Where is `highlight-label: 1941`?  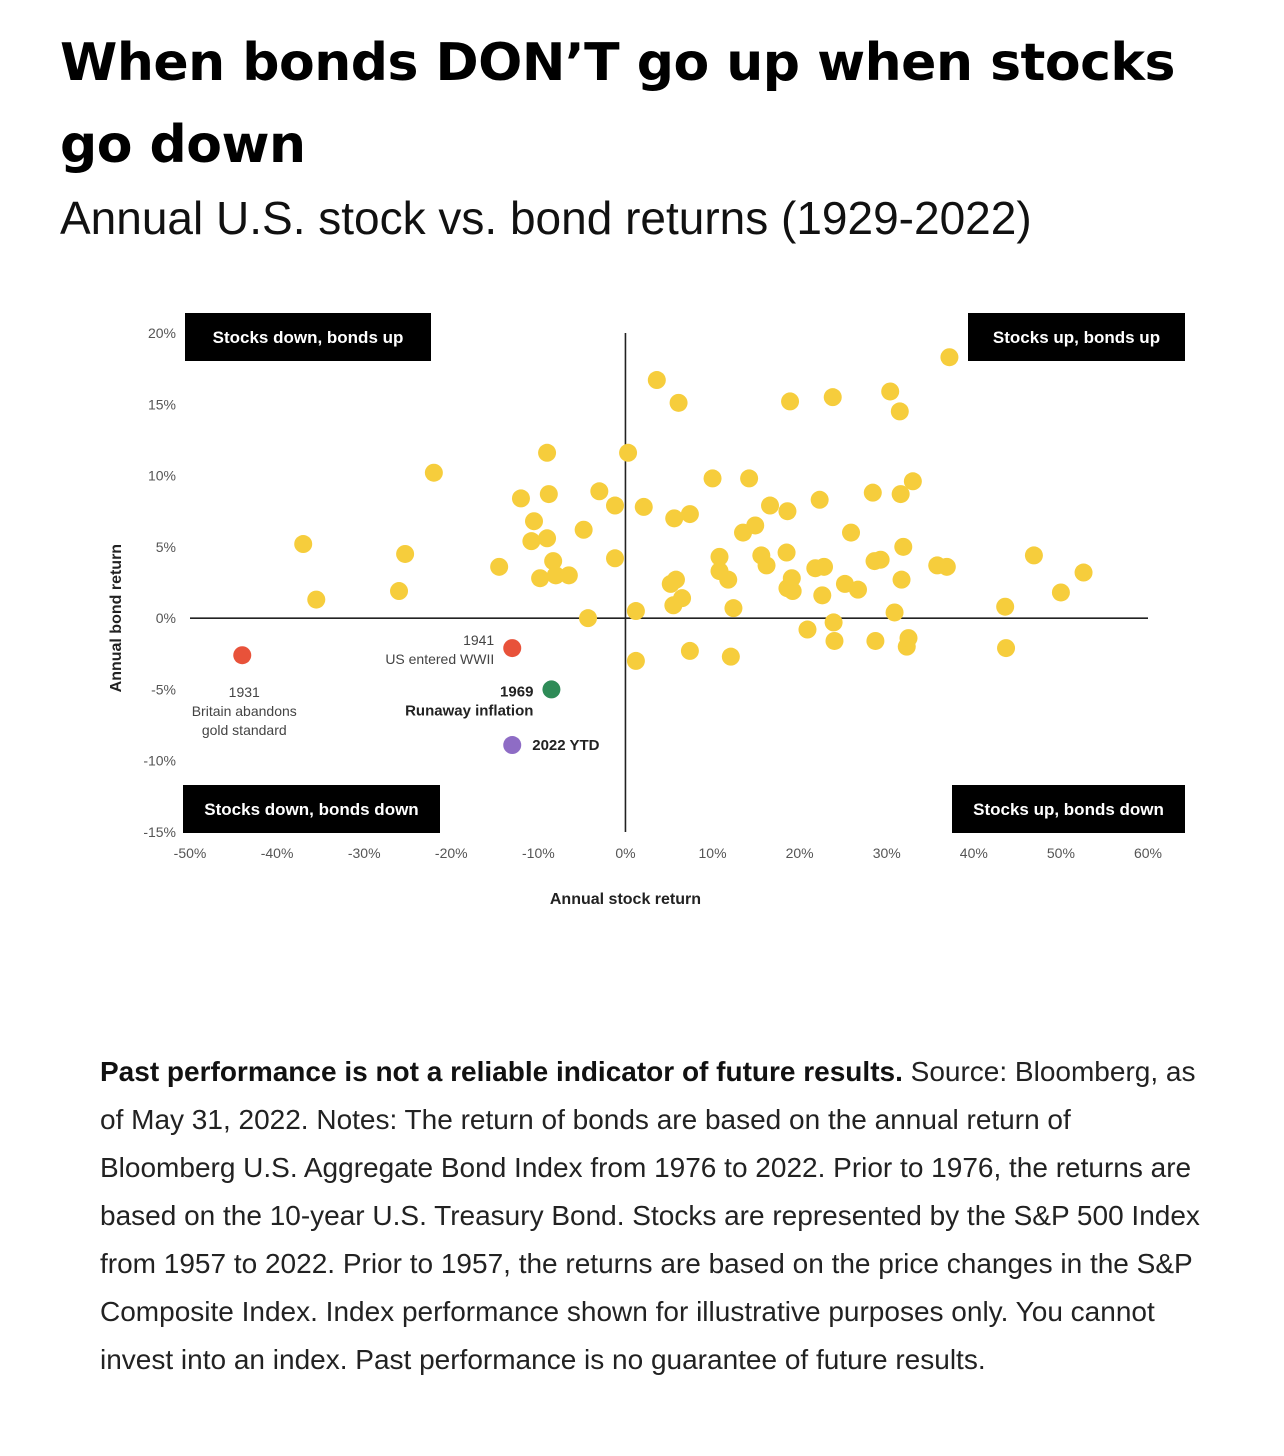 highlight-label: 1941 is located at coordinates (478, 640).